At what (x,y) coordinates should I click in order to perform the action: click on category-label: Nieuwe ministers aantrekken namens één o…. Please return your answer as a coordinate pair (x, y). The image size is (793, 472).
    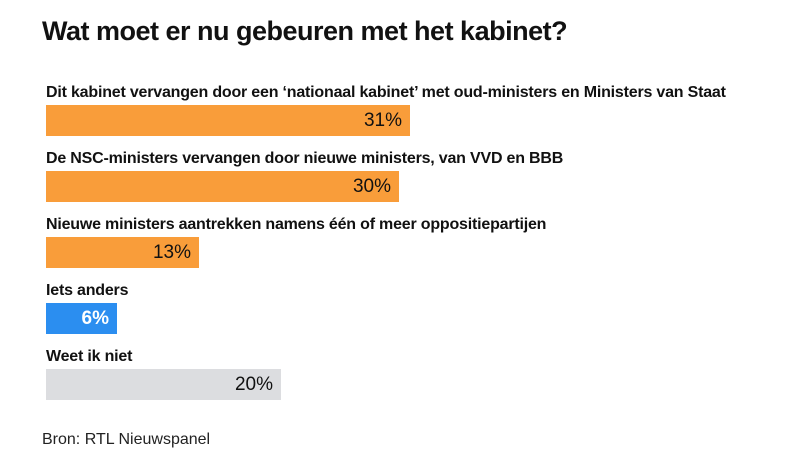
    Looking at the image, I should click on (296, 224).